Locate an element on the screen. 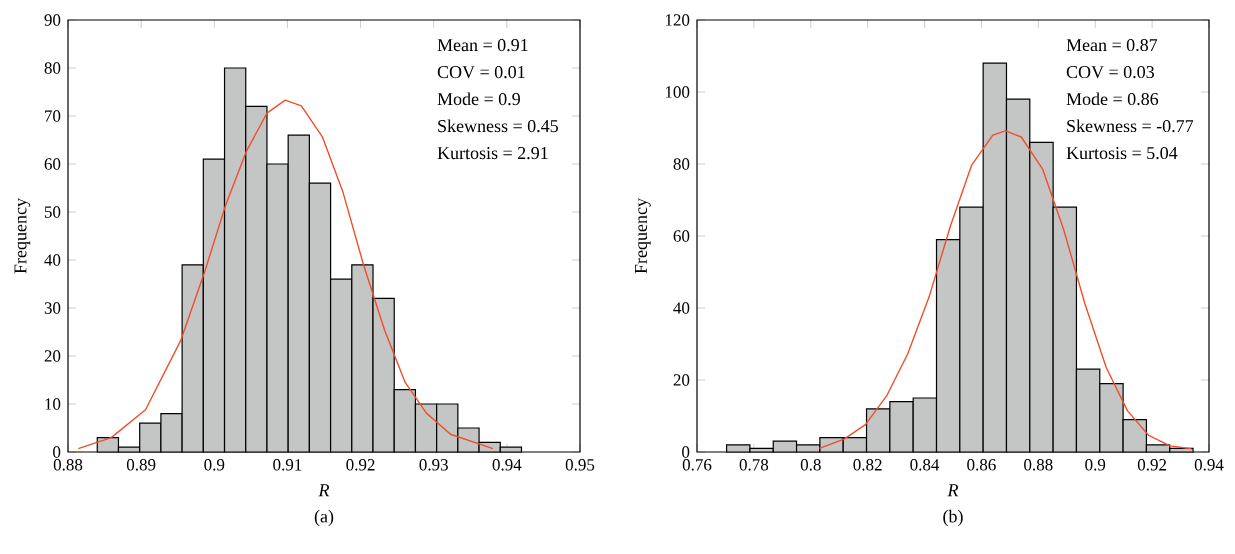 This screenshot has width=1235, height=554. x-tick-label: 0.82 is located at coordinates (867, 465).